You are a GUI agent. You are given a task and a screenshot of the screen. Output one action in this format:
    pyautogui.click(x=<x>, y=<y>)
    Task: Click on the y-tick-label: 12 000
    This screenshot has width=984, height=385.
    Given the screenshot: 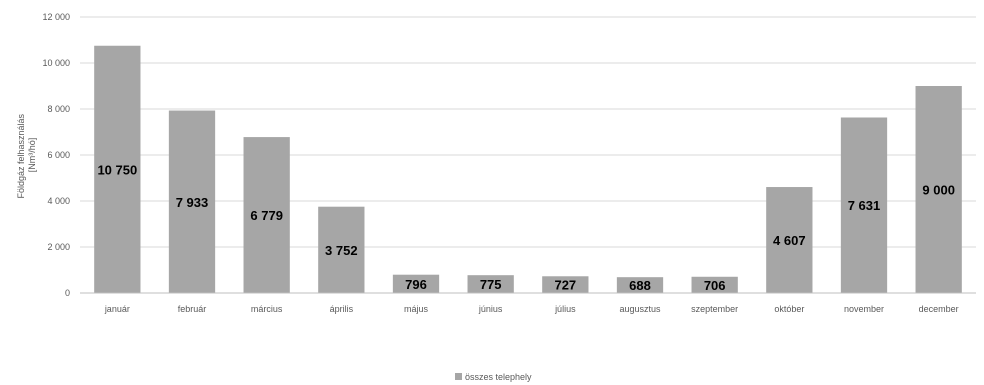 What is the action you would take?
    pyautogui.click(x=56, y=17)
    